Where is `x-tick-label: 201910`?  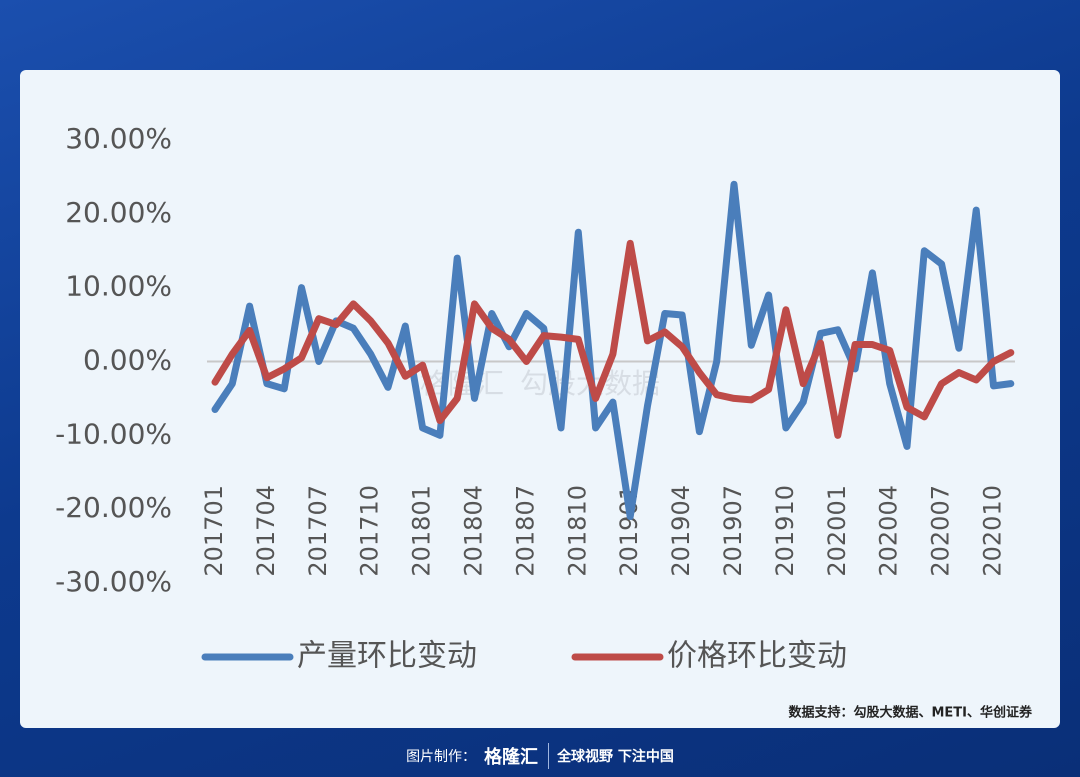 x-tick-label: 201910 is located at coordinates (785, 531).